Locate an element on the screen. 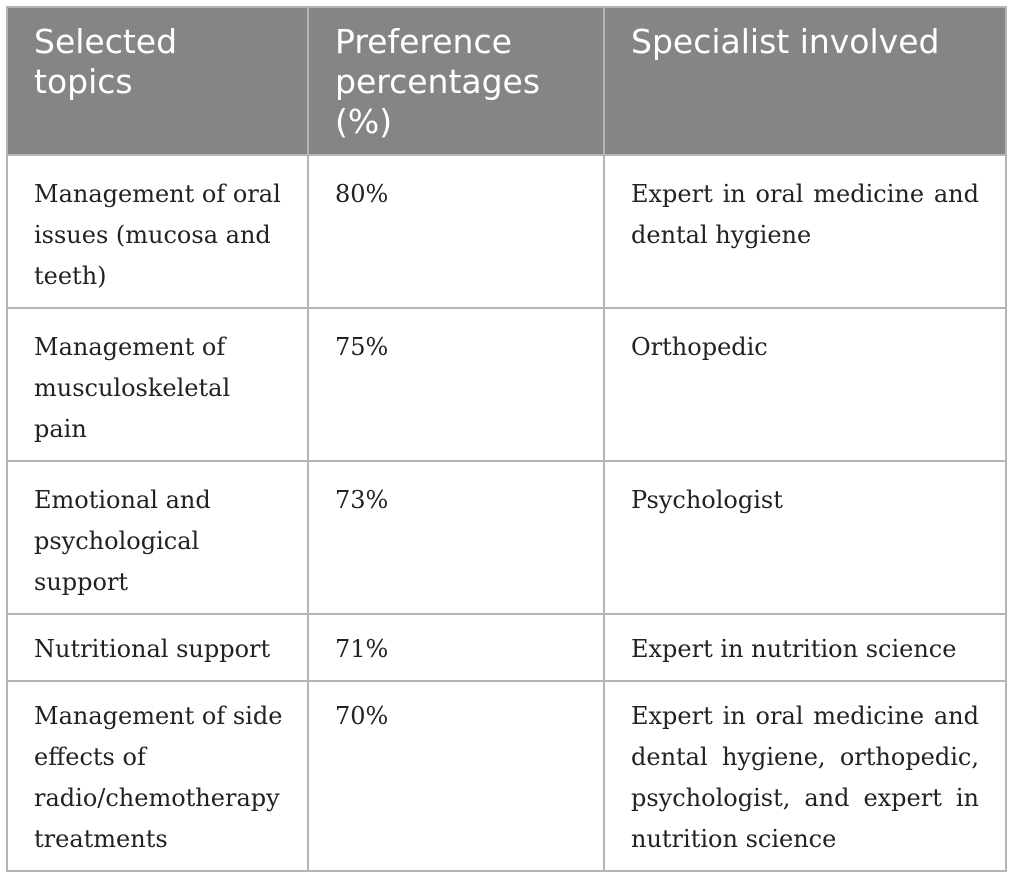 The width and height of the screenshot is (1011, 872). cell-topic: Emotional and psychological support is located at coordinates (157, 537).